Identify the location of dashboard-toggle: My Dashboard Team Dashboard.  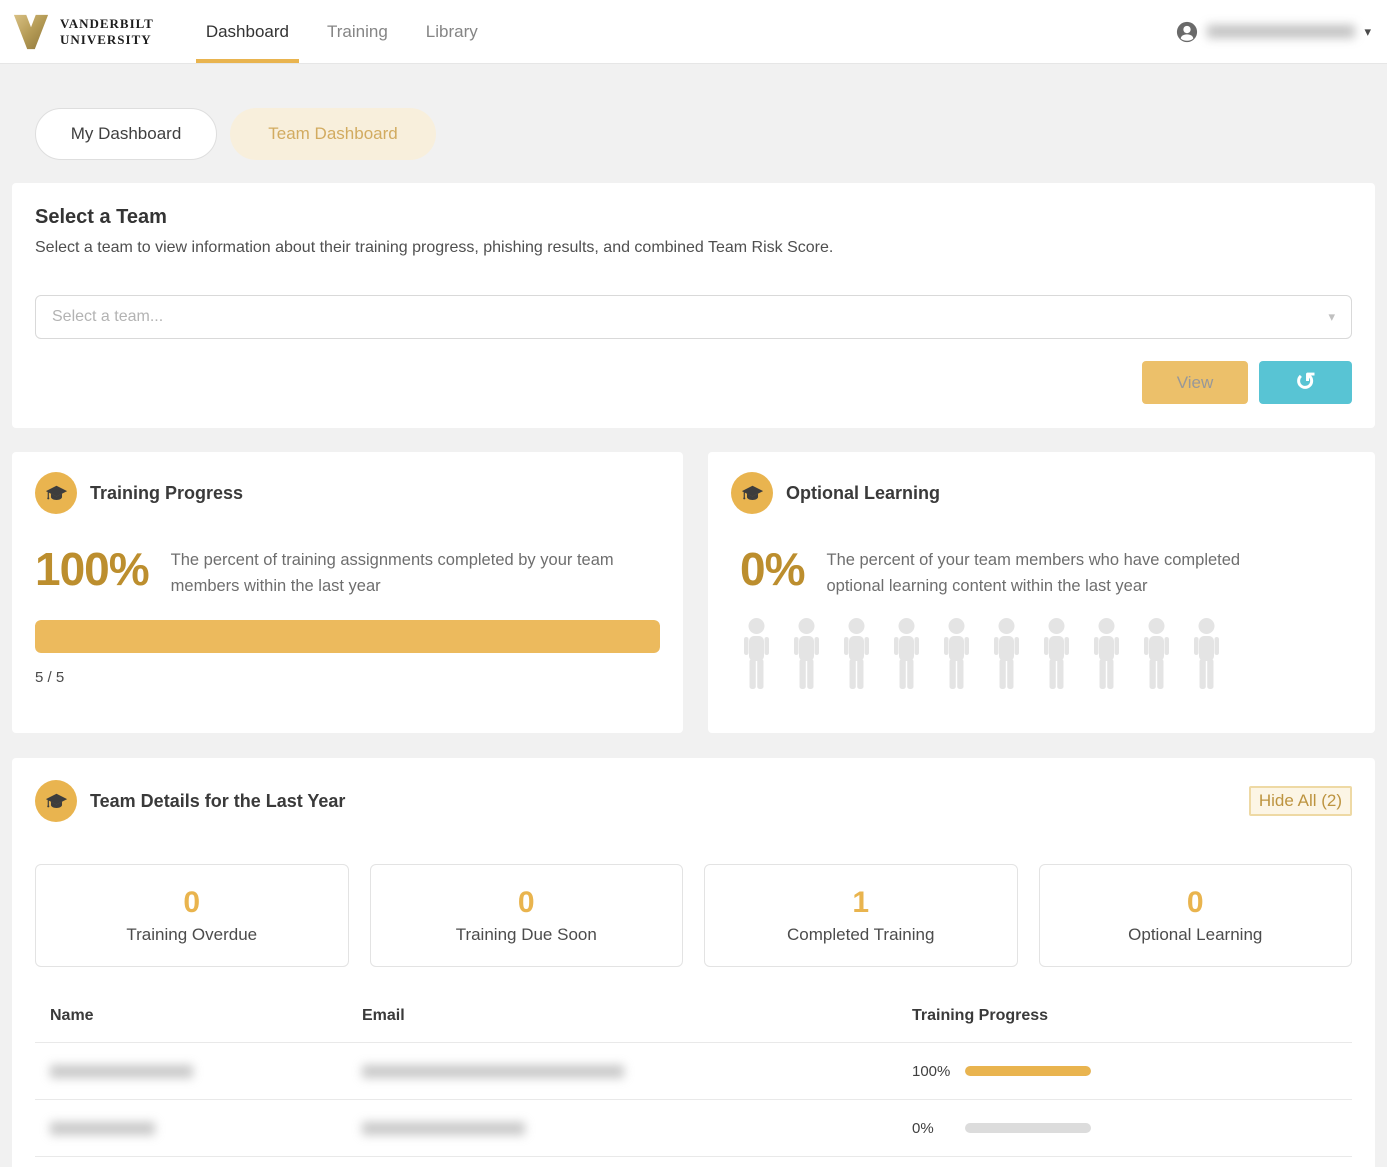
(705, 112).